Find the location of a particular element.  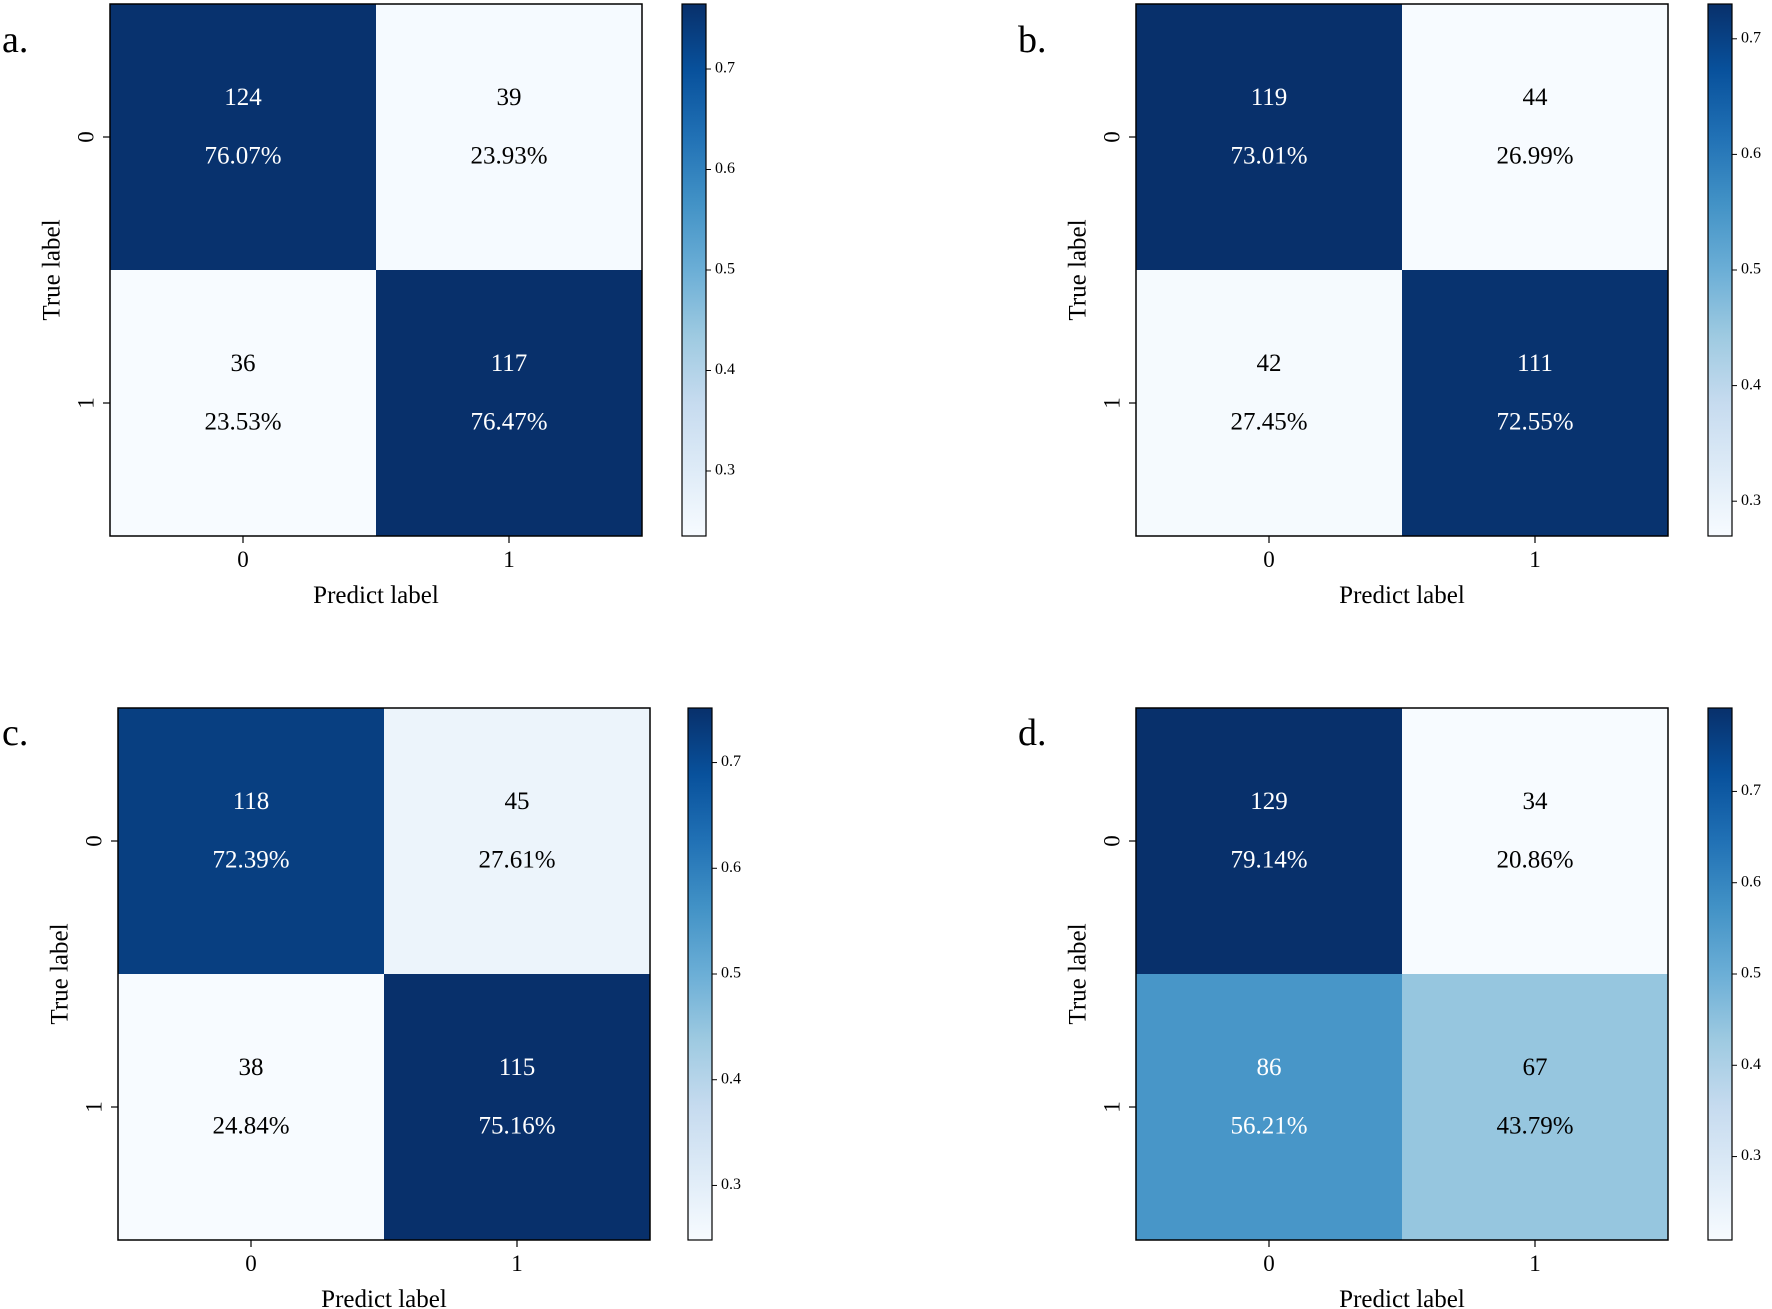

cell-percent: 72.39% is located at coordinates (250, 860).